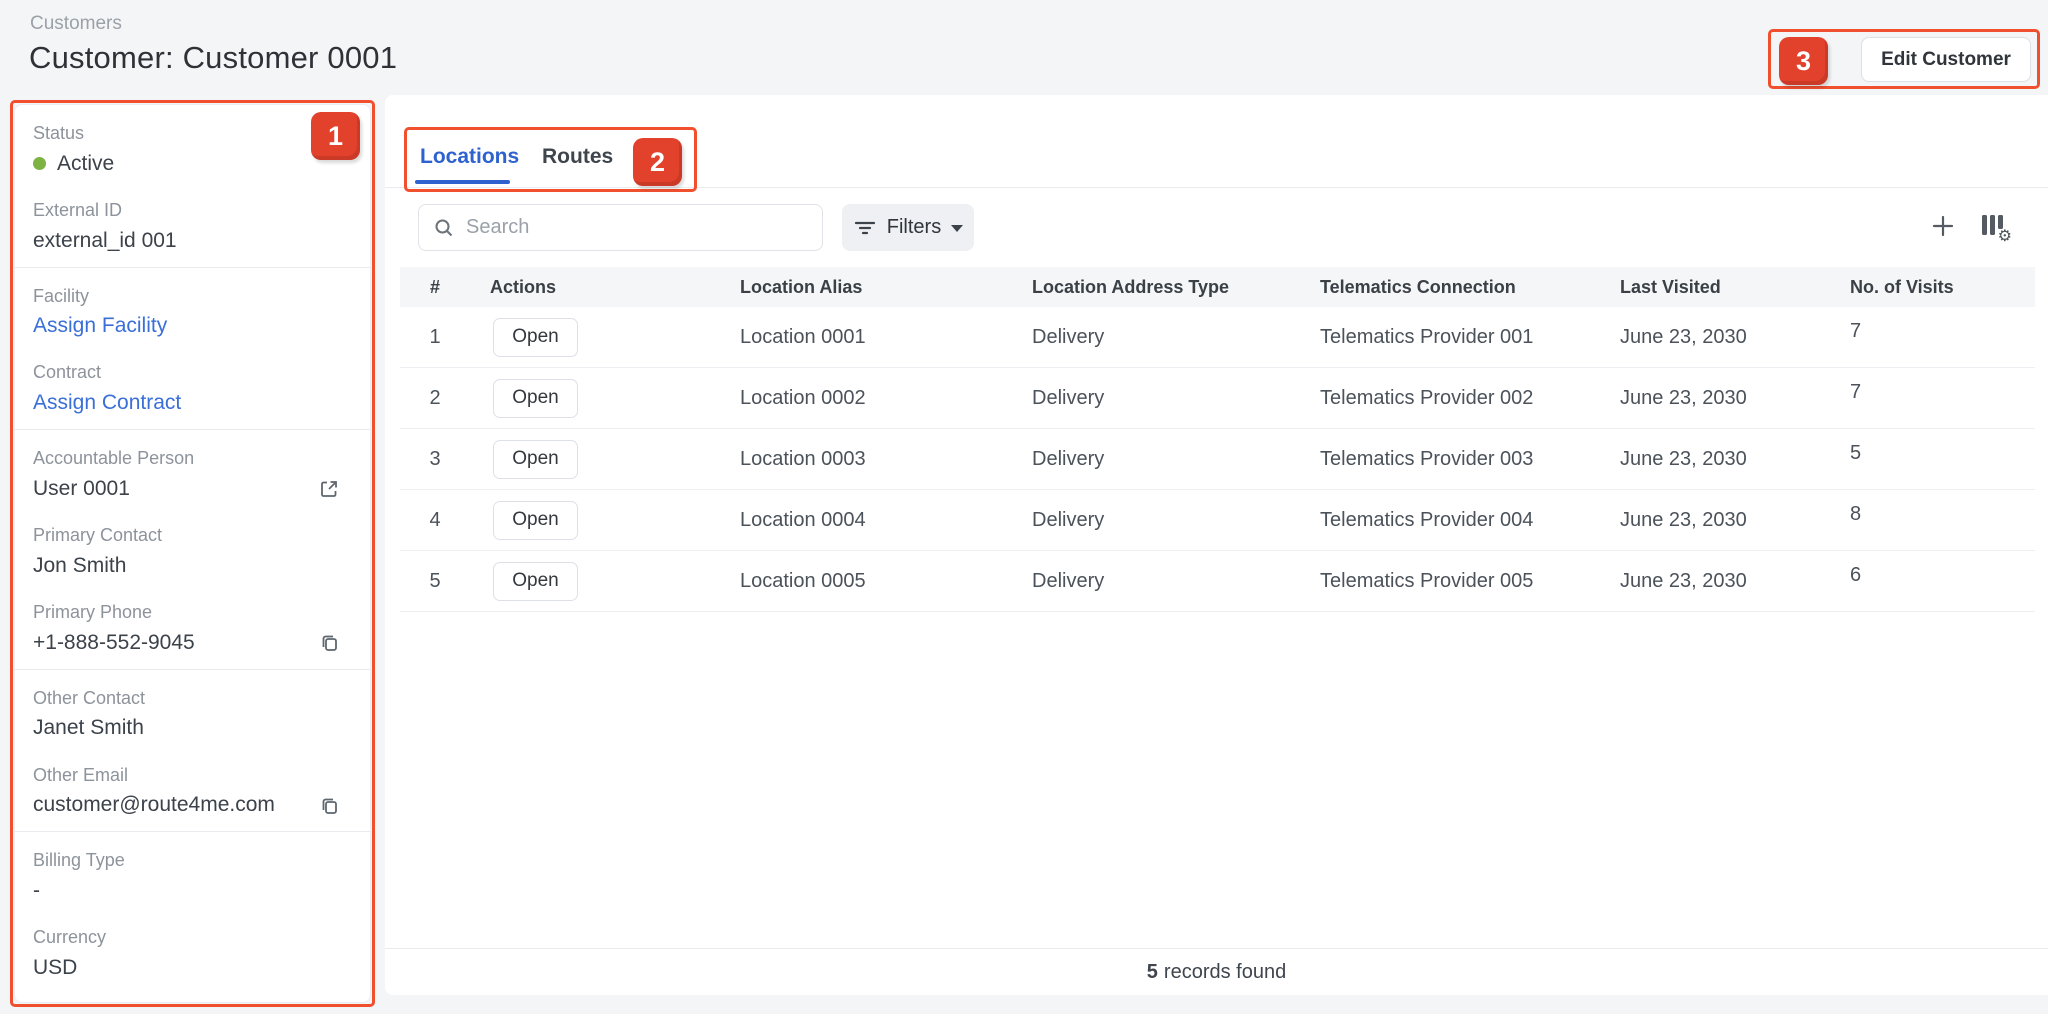 Image resolution: width=2048 pixels, height=1014 pixels. What do you see at coordinates (70, 937) in the screenshot?
I see `currency-label: Currency` at bounding box center [70, 937].